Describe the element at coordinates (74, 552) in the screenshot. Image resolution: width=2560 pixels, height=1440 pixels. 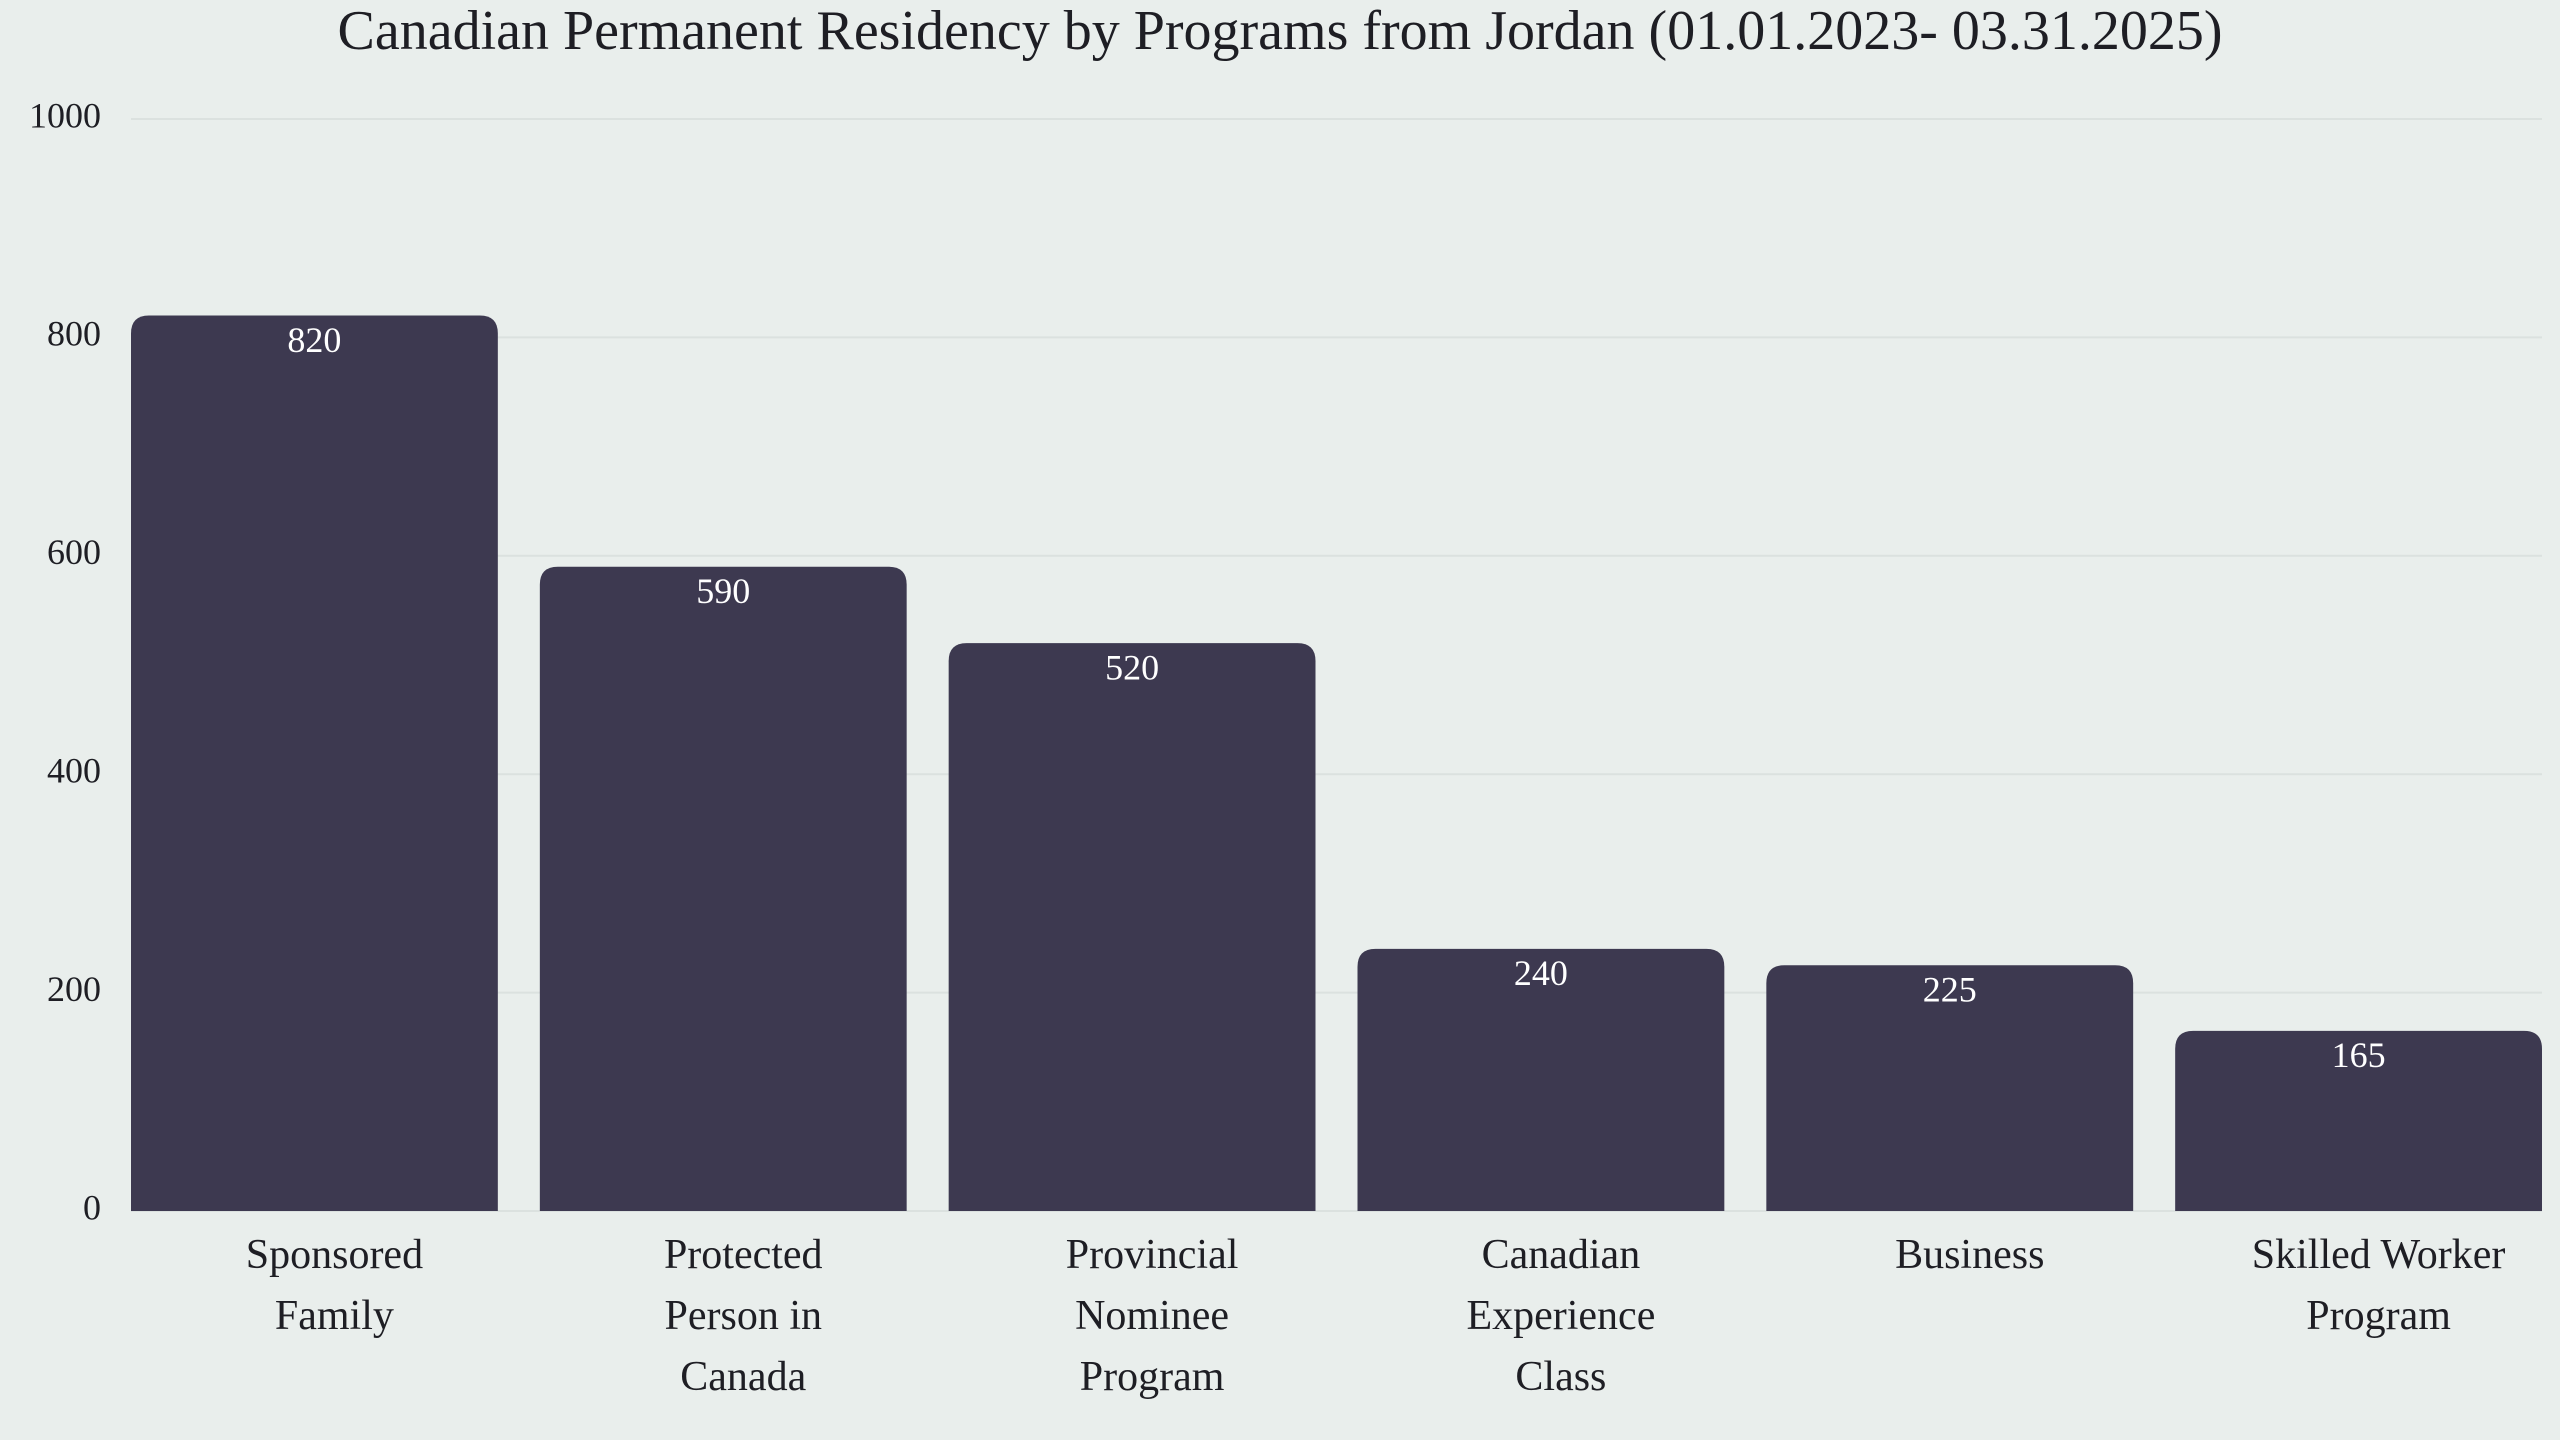
I see `y-tick-label: 600` at that location.